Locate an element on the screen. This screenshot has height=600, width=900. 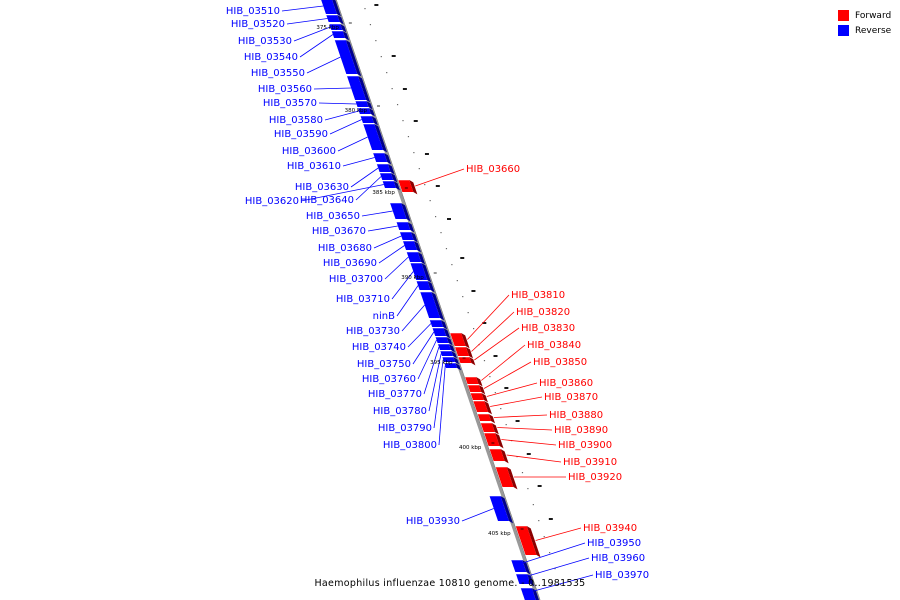
gene-label: HIB_03880 is located at coordinates (576, 415).